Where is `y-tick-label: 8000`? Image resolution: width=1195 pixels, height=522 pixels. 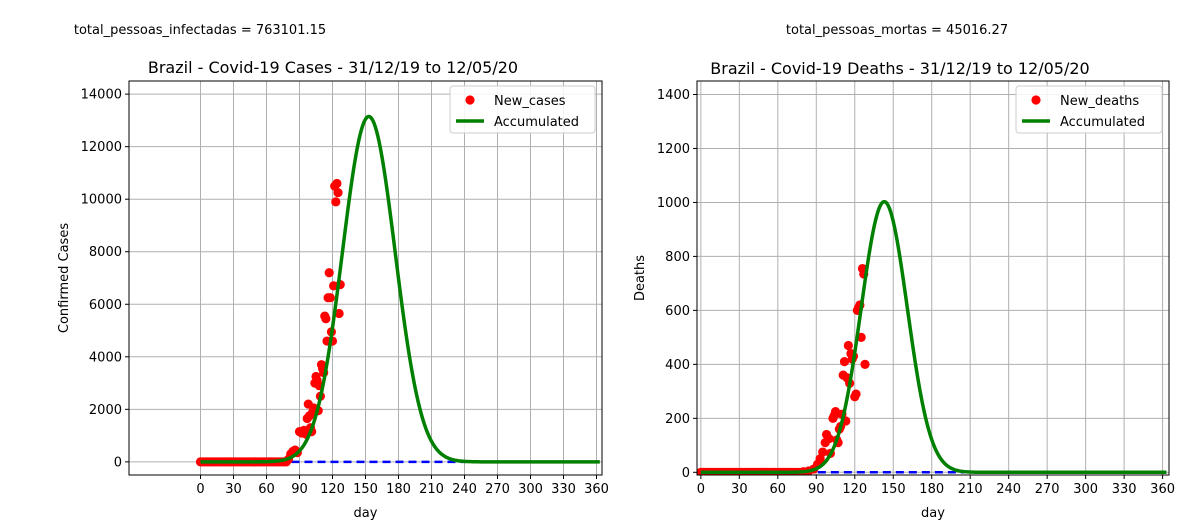 y-tick-label: 8000 is located at coordinates (105, 252).